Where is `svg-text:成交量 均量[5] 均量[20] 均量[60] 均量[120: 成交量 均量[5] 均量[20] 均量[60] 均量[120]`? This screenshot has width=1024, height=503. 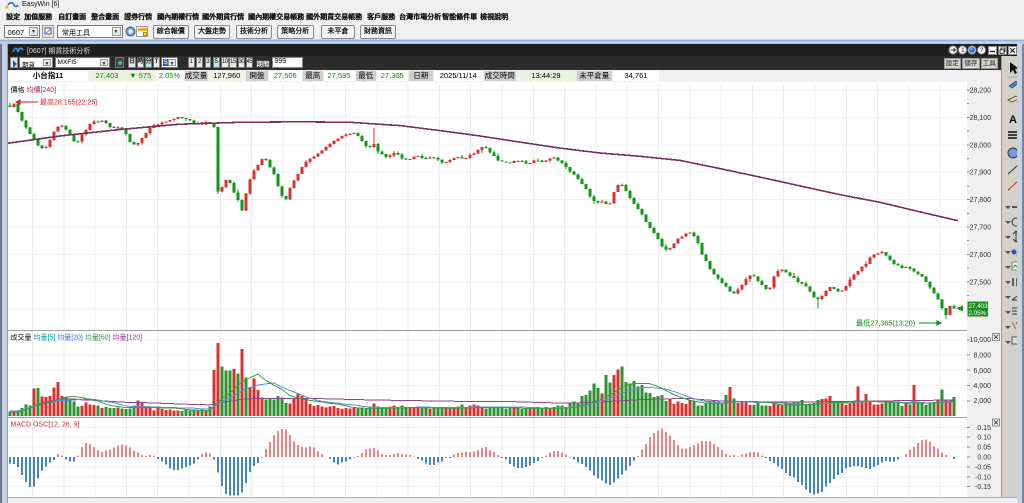
svg-text:成交量 均量[5] 均量[20] 均量[60] 均量[120: 成交量 均量[5] 均量[20] 均量[60] 均量[120] is located at coordinates (77, 336).